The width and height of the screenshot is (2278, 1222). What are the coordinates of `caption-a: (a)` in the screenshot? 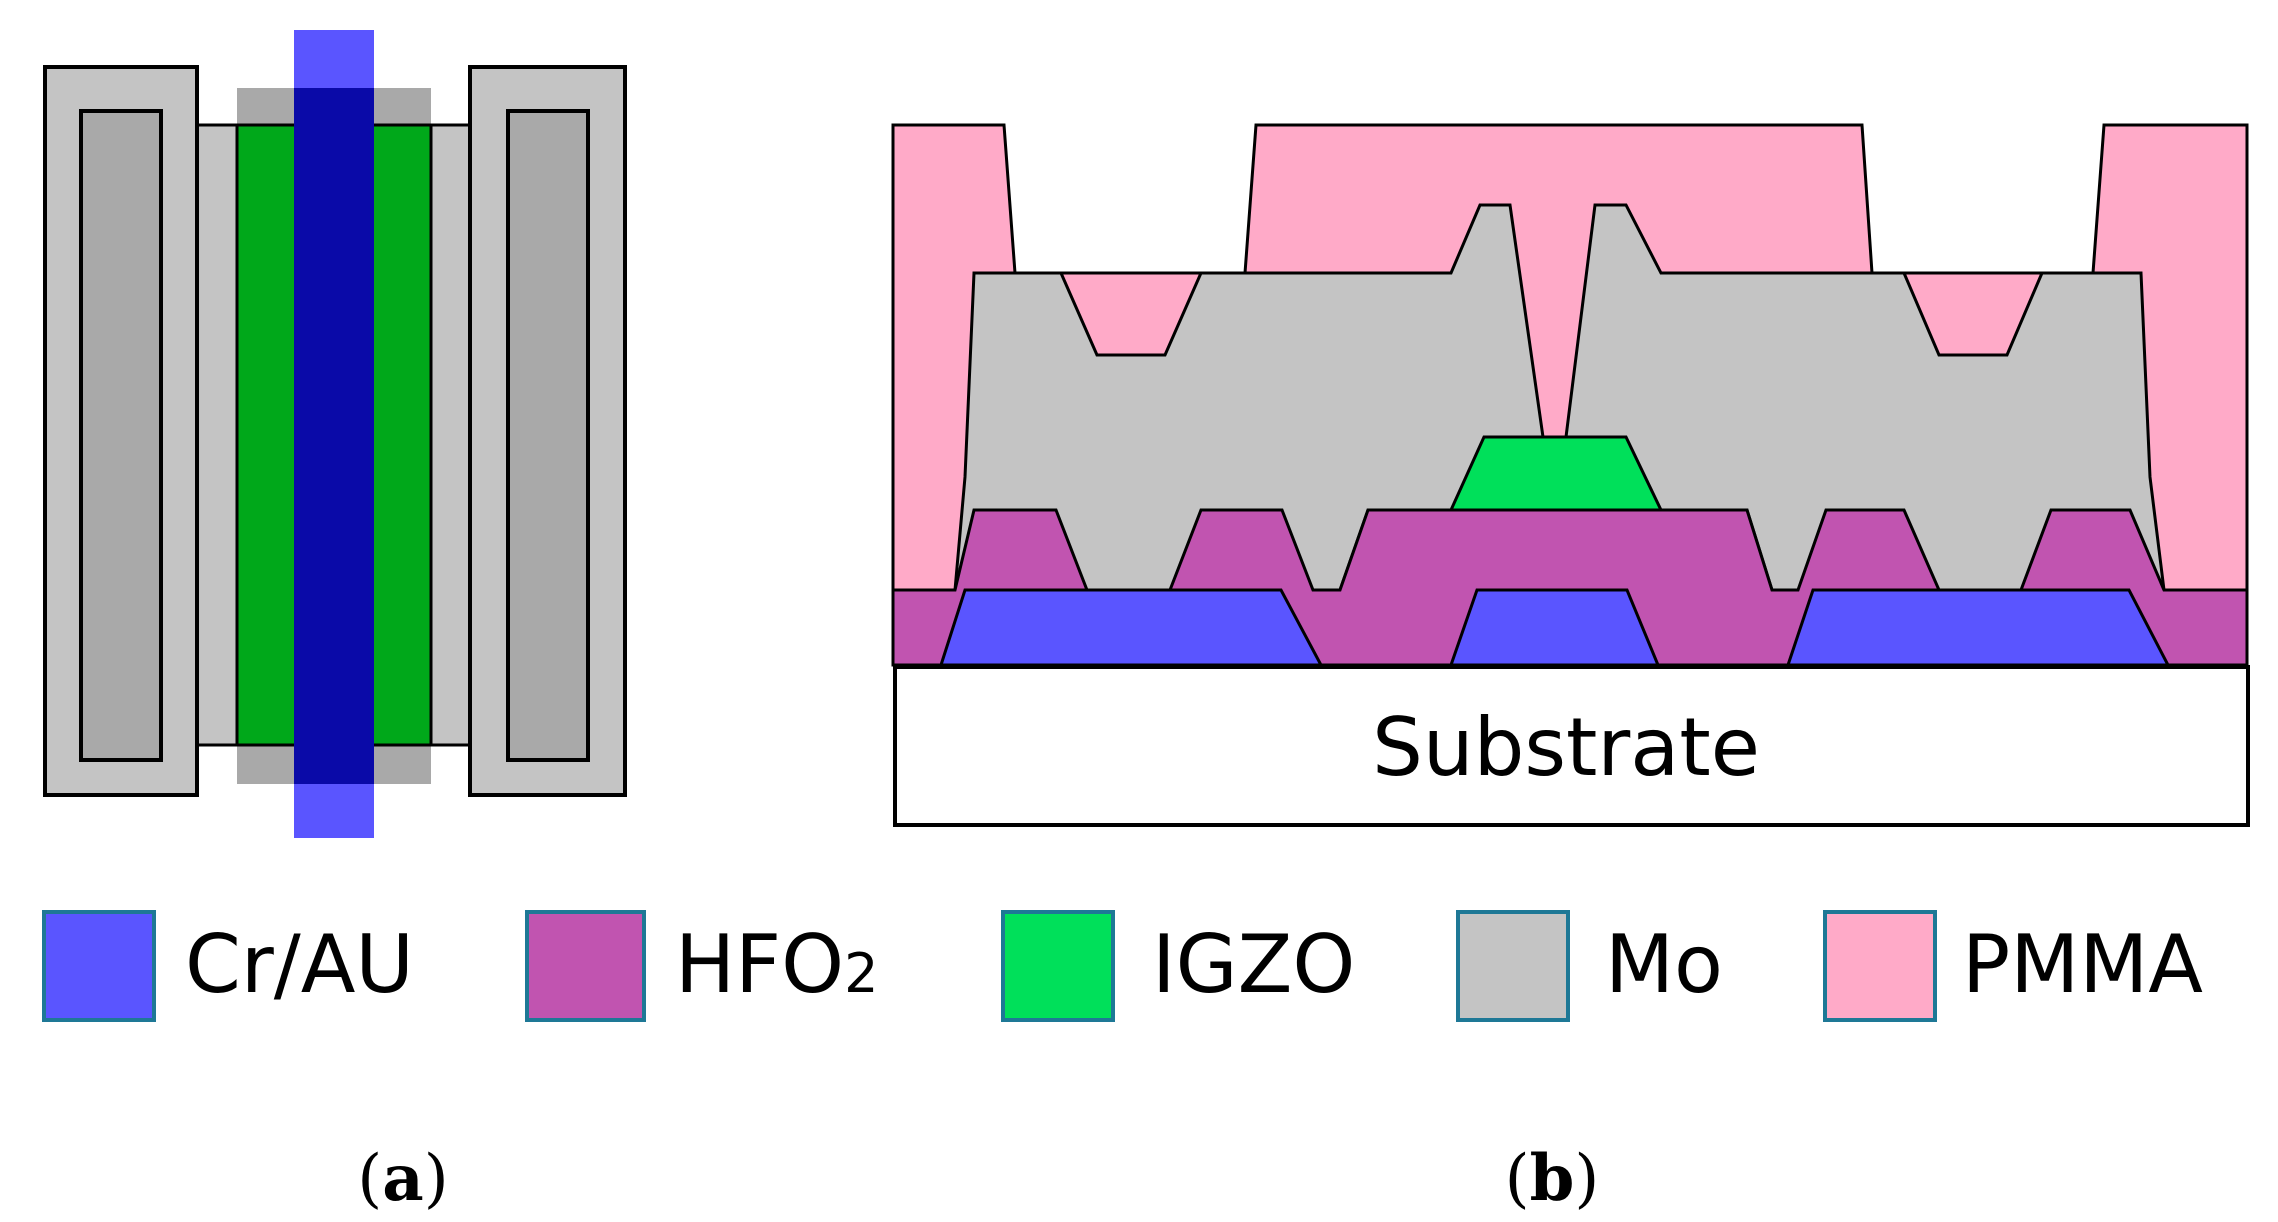 It's located at (402, 1178).